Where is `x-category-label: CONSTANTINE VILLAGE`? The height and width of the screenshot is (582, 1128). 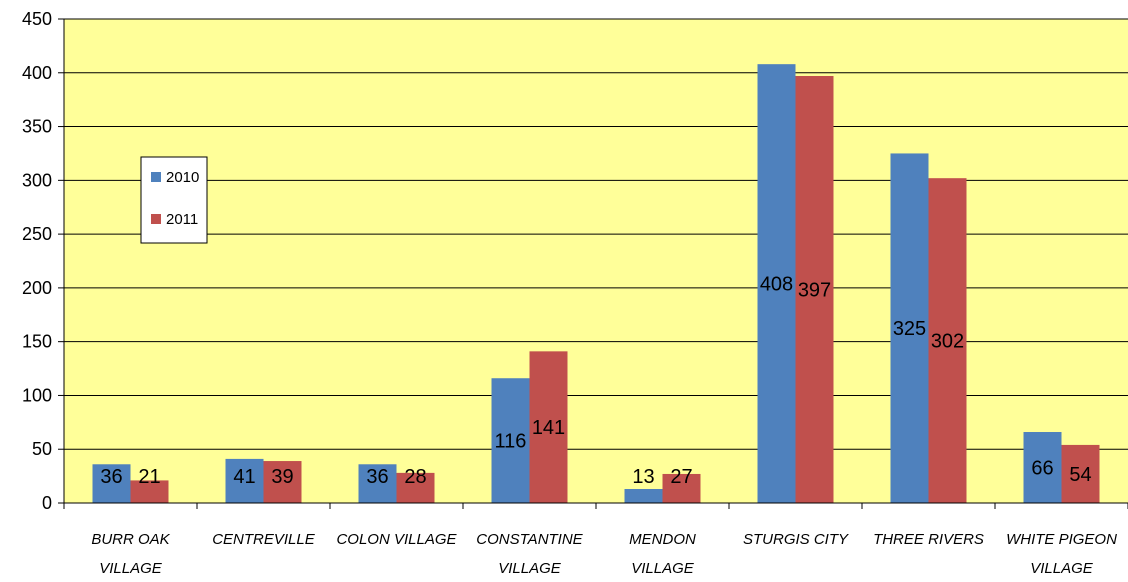
x-category-label: CONSTANTINE VILLAGE is located at coordinates (529, 554).